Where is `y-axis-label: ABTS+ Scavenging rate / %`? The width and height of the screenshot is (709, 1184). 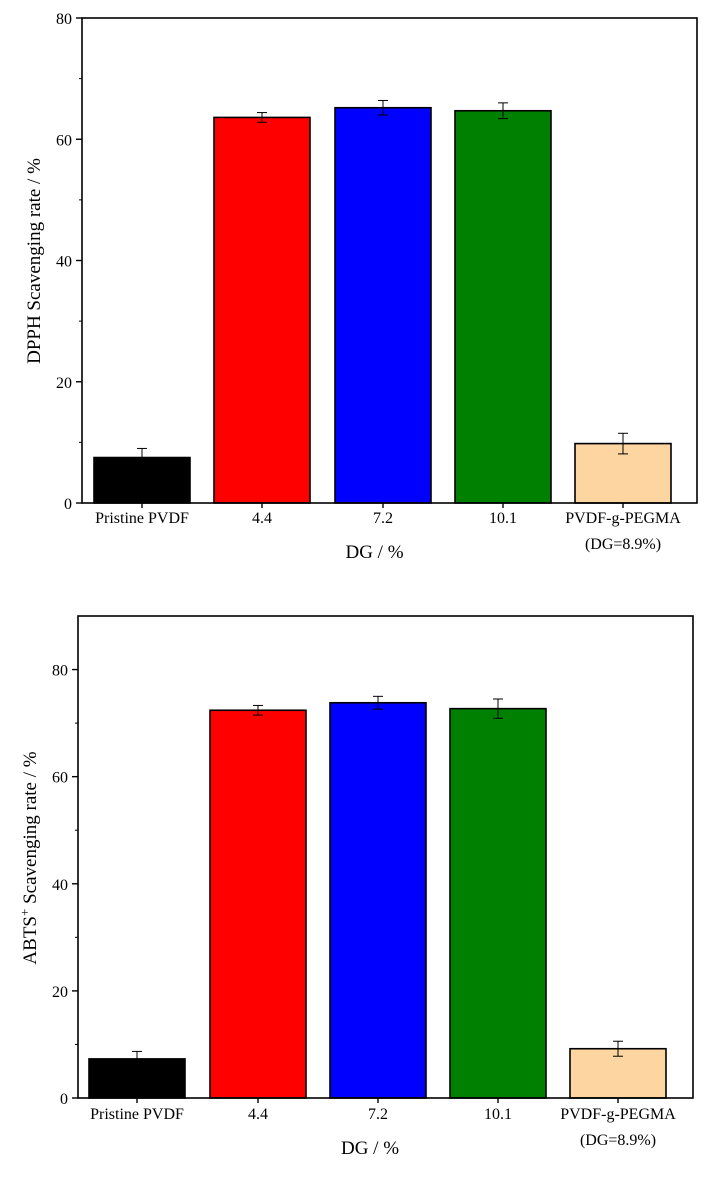
y-axis-label: ABTS+ Scavenging rate / % is located at coordinates (29, 857).